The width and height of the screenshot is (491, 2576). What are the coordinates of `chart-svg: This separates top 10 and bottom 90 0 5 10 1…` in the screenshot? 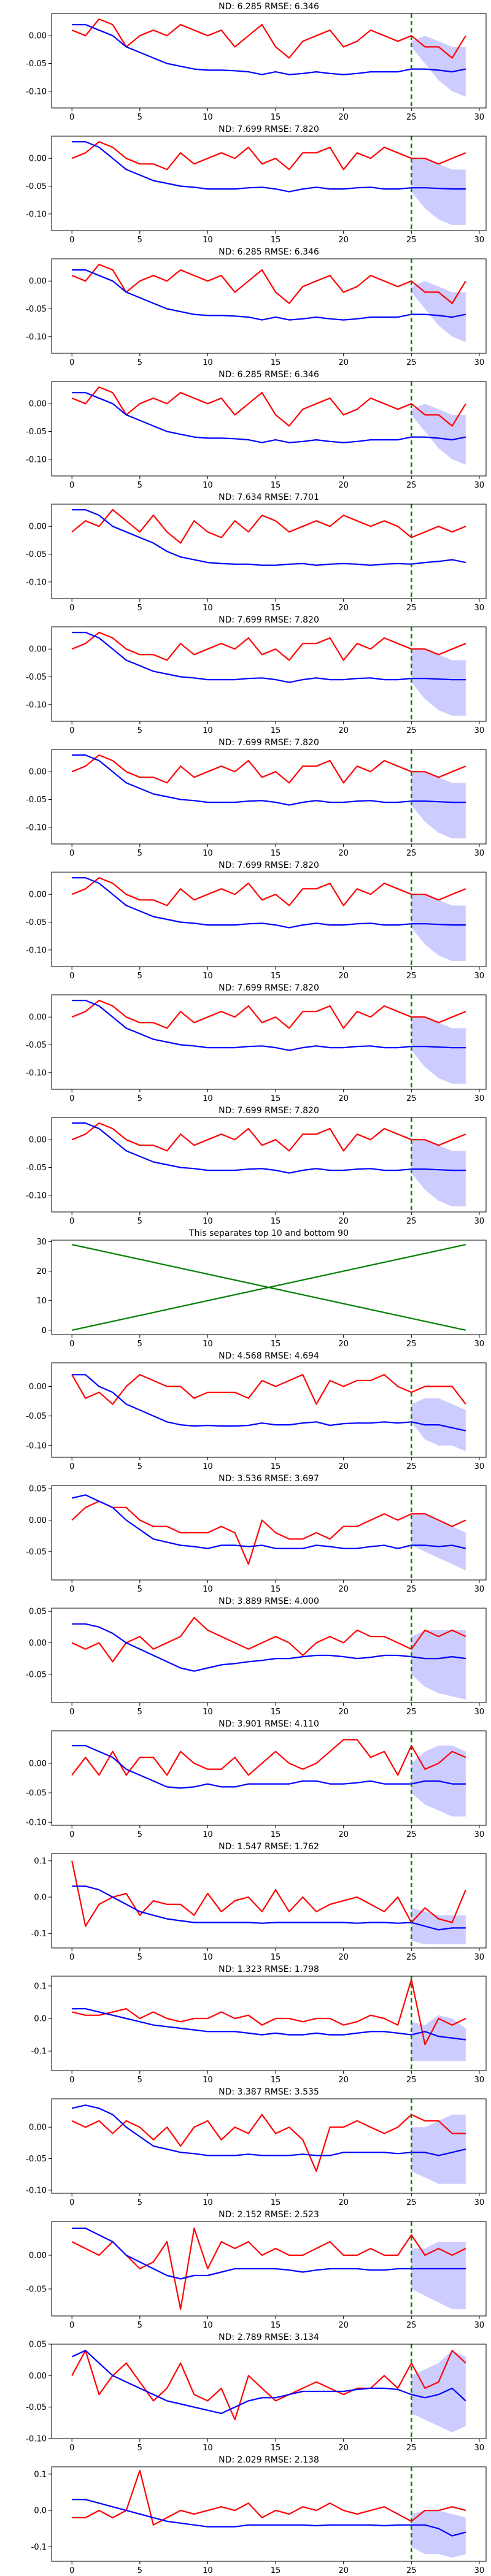 It's located at (261, 1289).